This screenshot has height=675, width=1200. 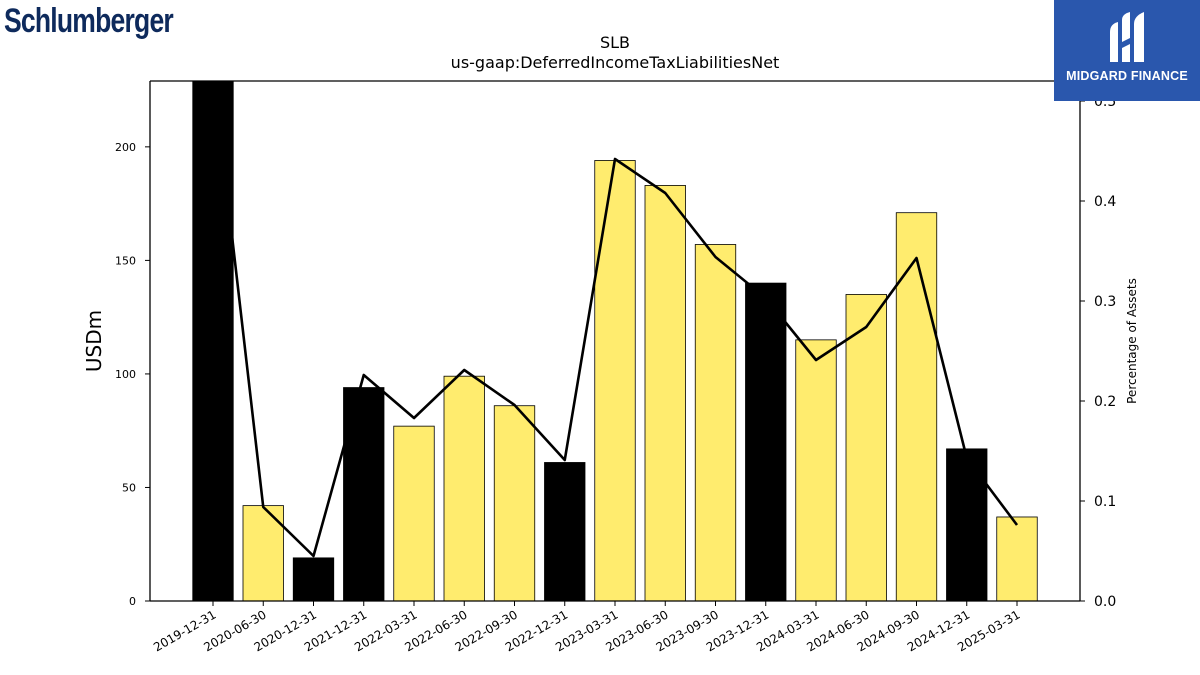 I want to click on y2-tick-label: 0.0, so click(x=1105, y=602).